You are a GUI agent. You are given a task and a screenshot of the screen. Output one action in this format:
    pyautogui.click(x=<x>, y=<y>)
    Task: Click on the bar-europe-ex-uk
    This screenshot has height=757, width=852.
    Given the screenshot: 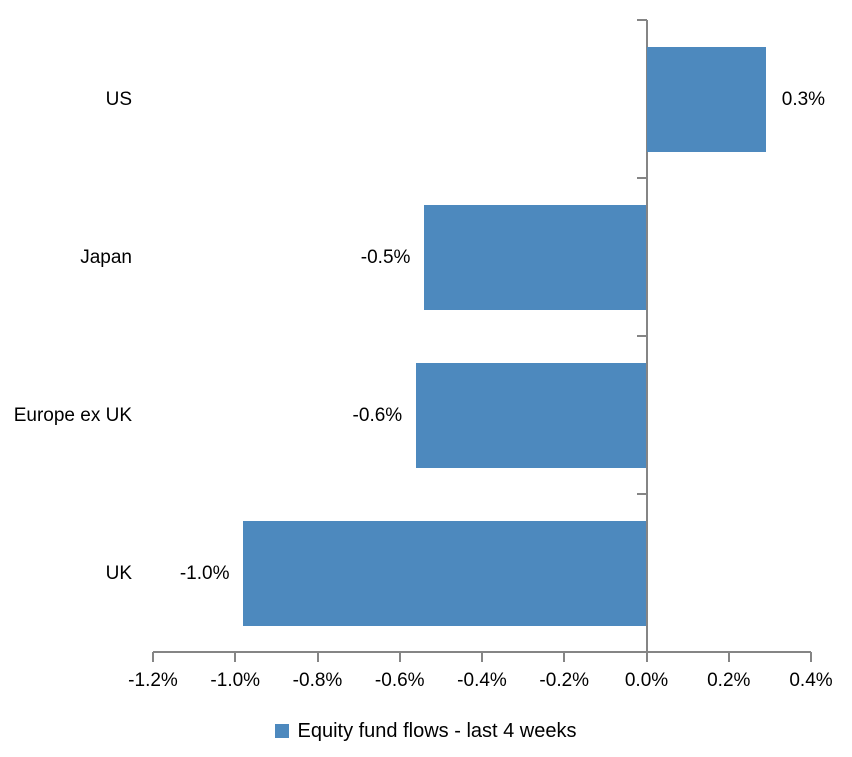 What is the action you would take?
    pyautogui.click(x=531, y=415)
    